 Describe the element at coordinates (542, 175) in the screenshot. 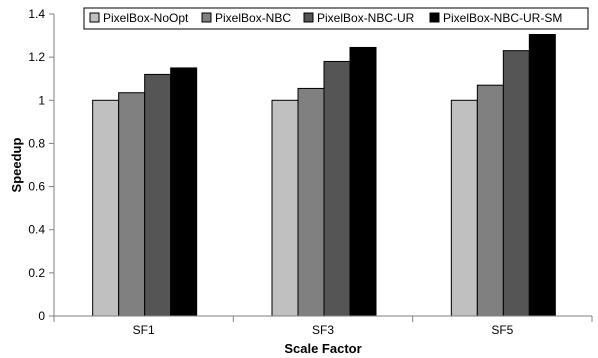

I see `bar-pixelbox-nbc-ur-sm-sf5` at that location.